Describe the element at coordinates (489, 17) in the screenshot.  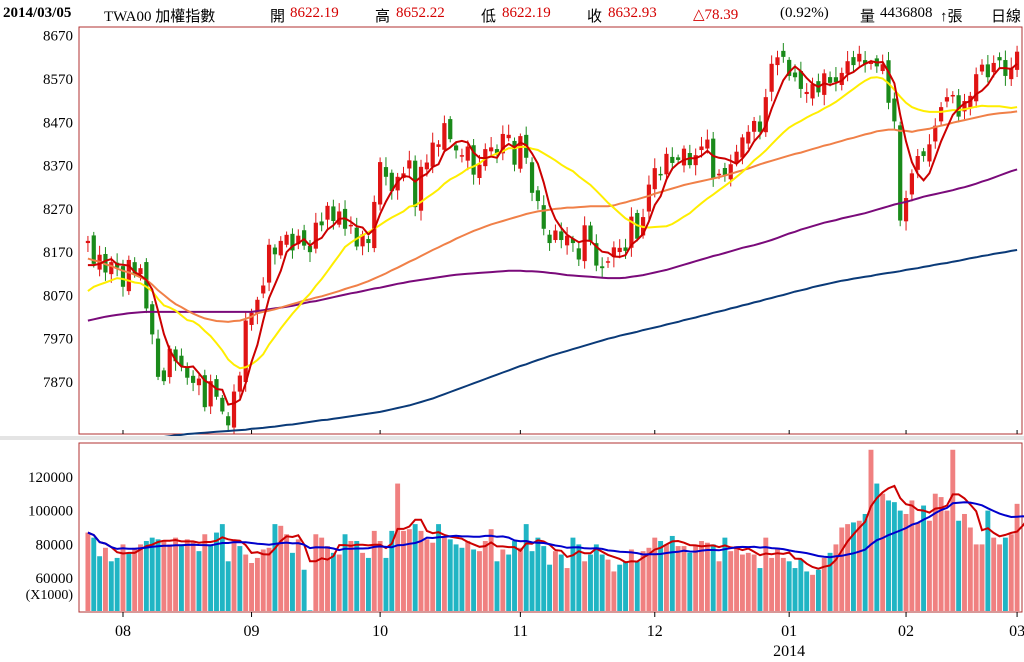
I see `header-low-label: 低` at that location.